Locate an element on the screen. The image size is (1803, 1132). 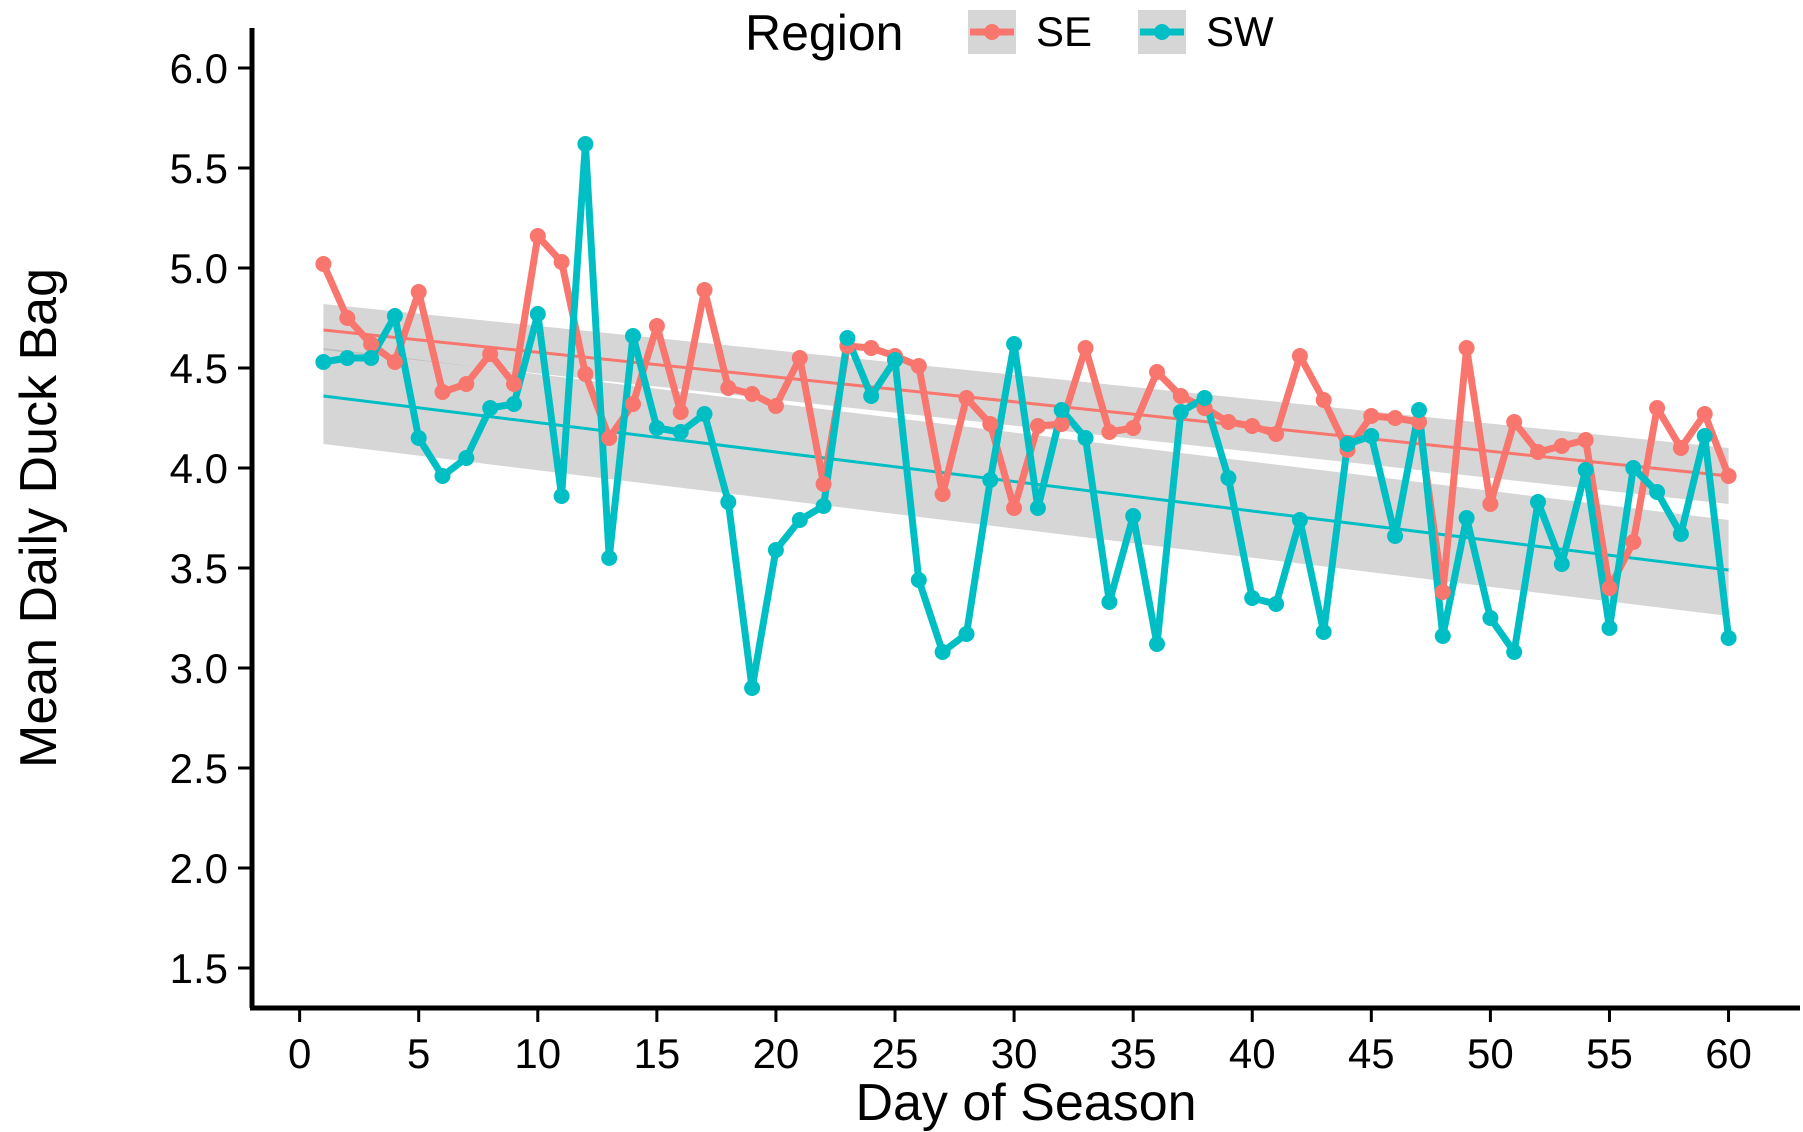
legend-key-point-sw is located at coordinates (1162, 32).